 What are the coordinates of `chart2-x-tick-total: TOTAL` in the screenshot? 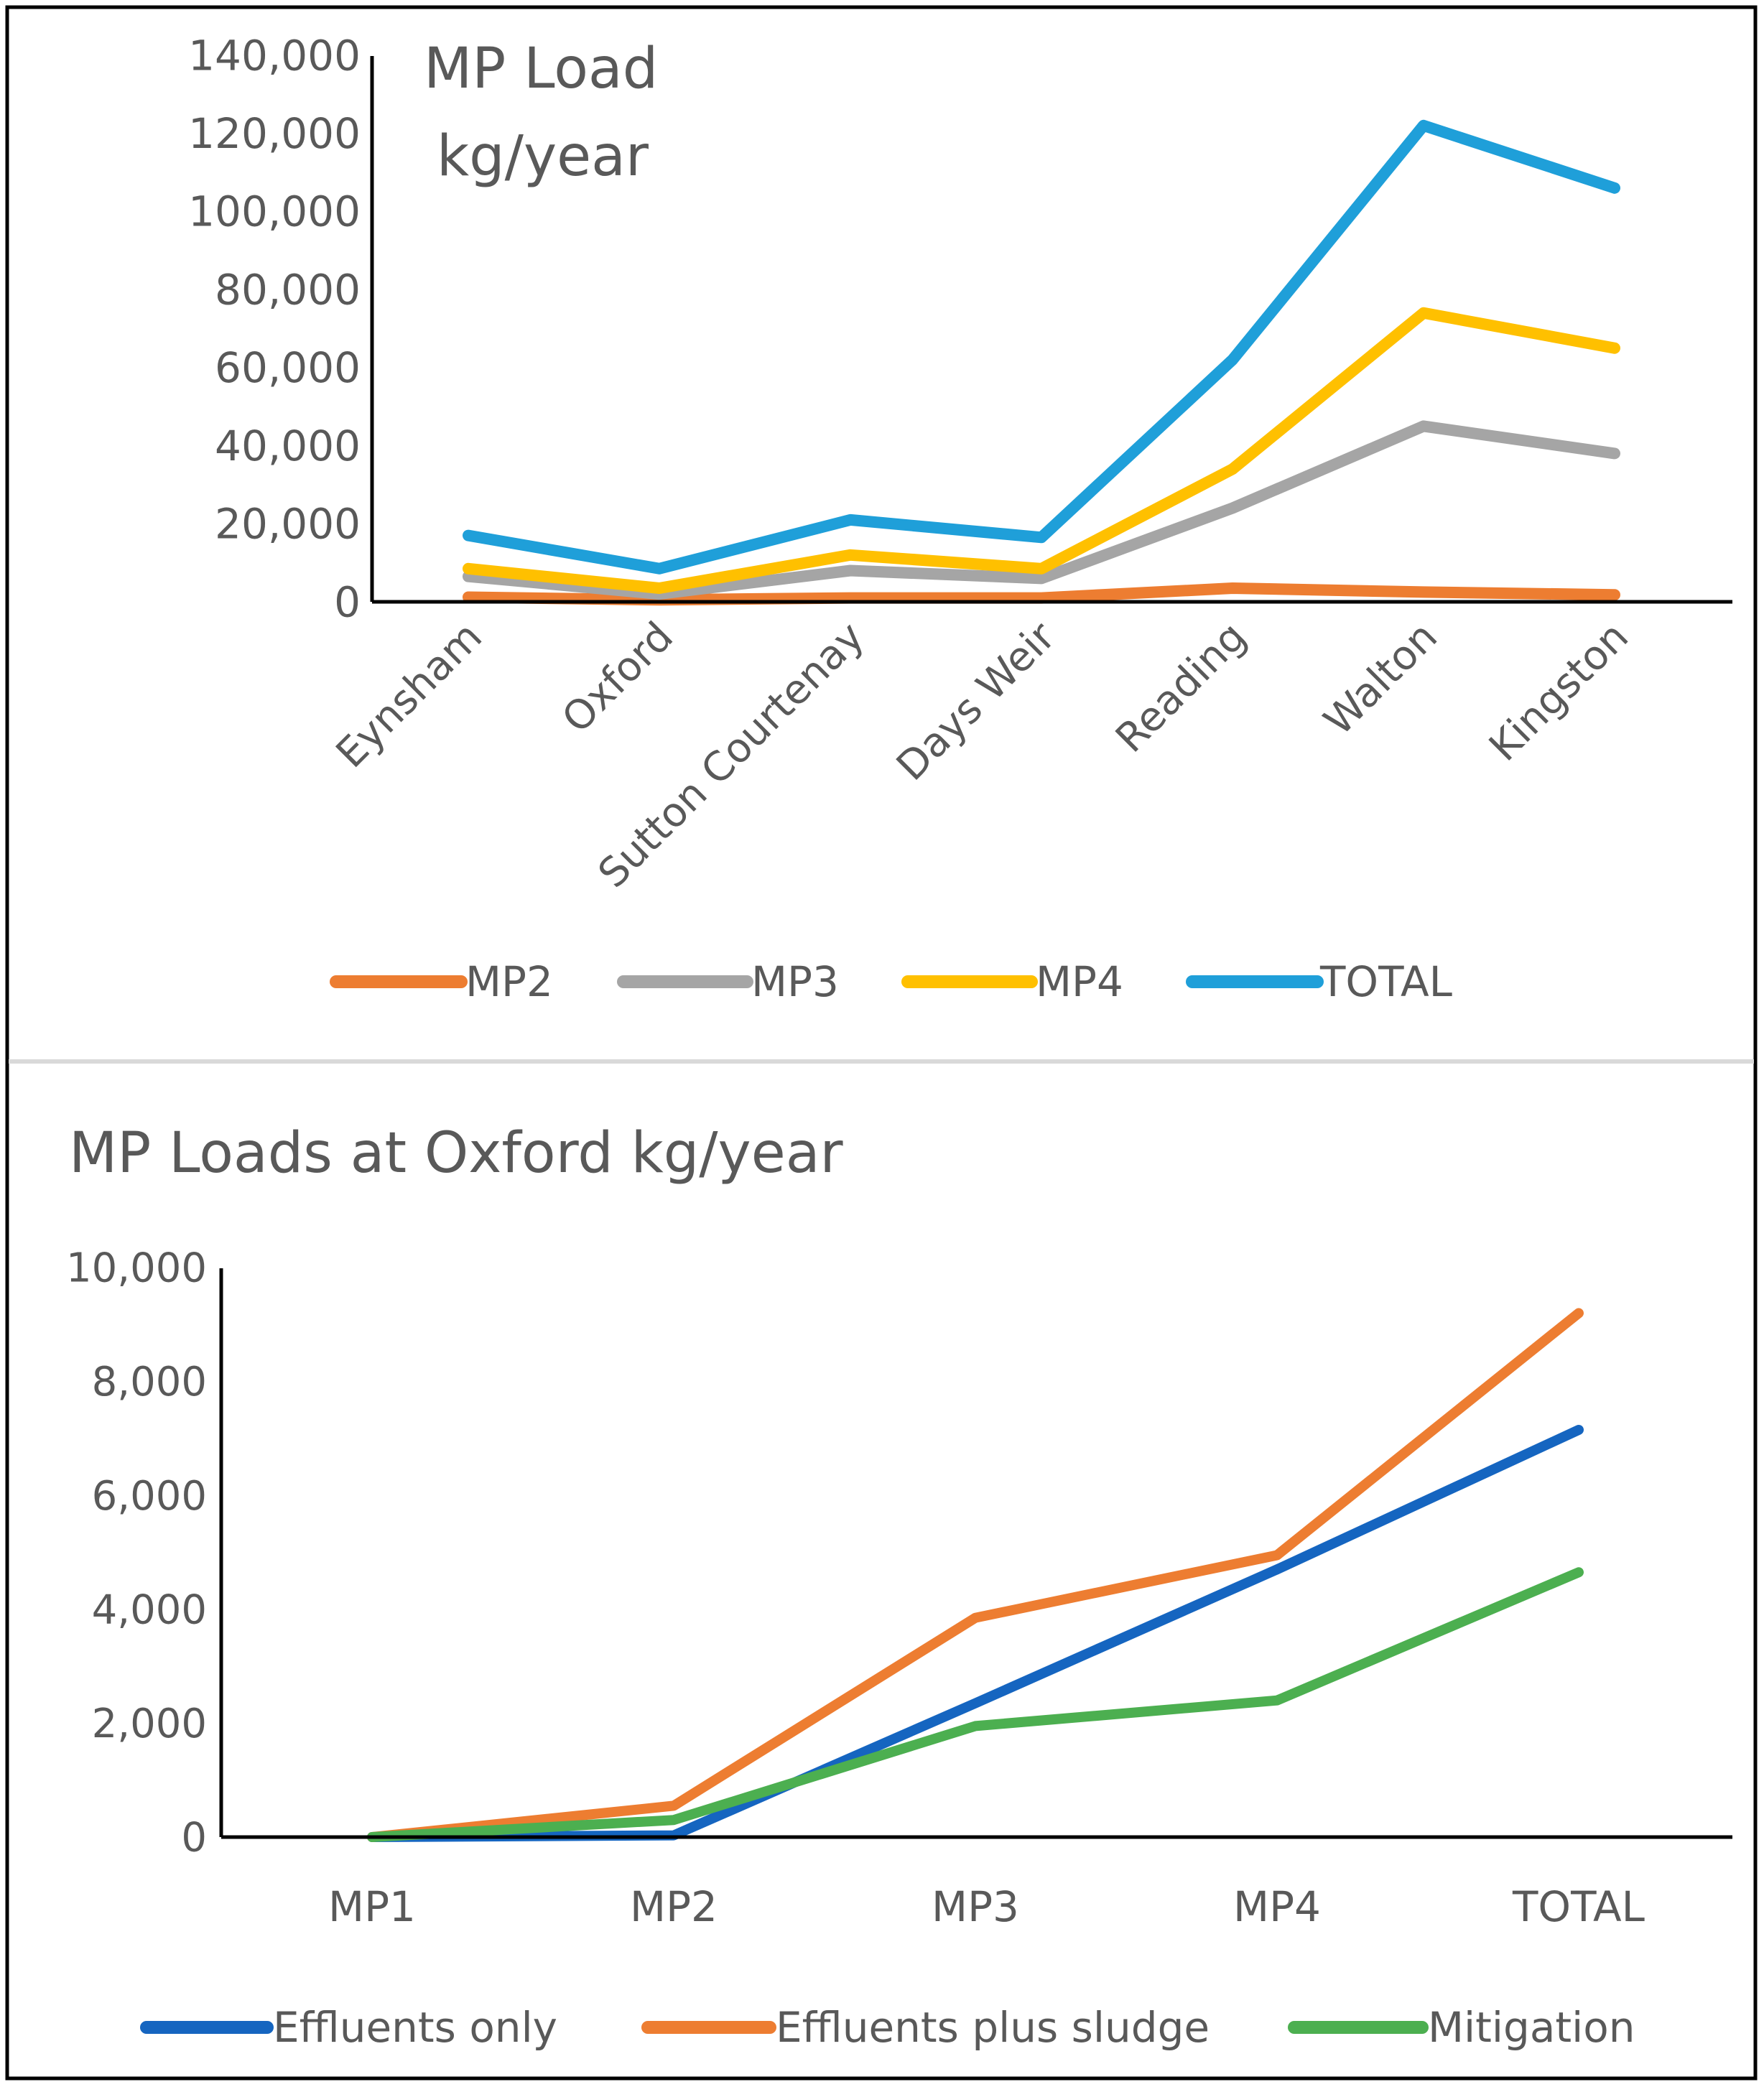 It's located at (1579, 1906).